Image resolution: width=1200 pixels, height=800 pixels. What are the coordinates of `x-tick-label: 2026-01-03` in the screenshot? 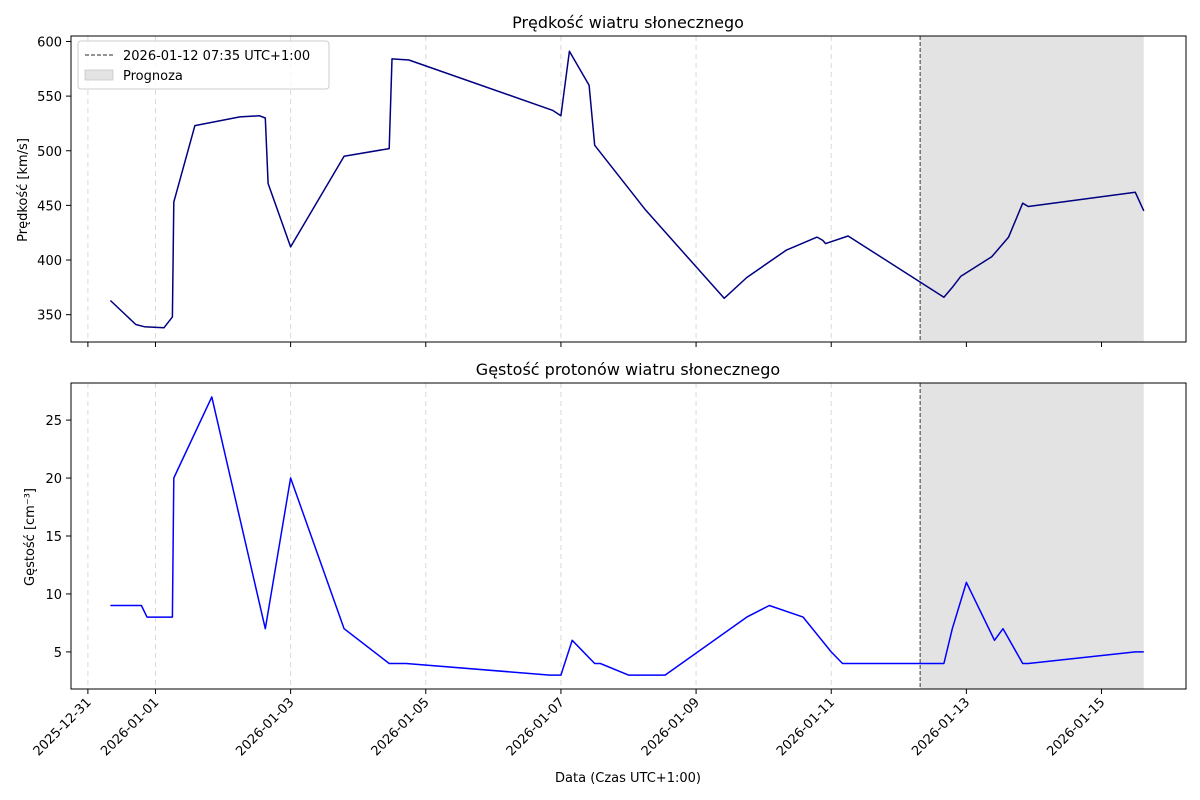 It's located at (265, 727).